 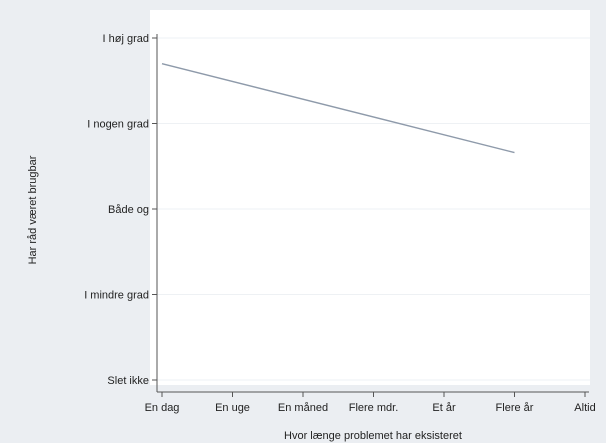 What do you see at coordinates (162, 408) in the screenshot?
I see `x-tick-label: En dag` at bounding box center [162, 408].